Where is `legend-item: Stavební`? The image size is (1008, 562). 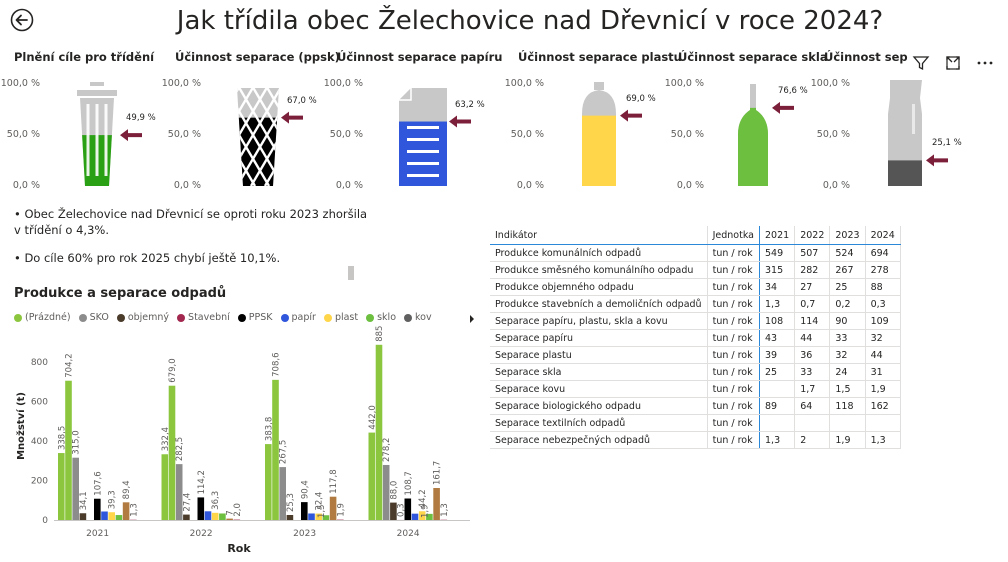
legend-item: Stavební is located at coordinates (203, 317).